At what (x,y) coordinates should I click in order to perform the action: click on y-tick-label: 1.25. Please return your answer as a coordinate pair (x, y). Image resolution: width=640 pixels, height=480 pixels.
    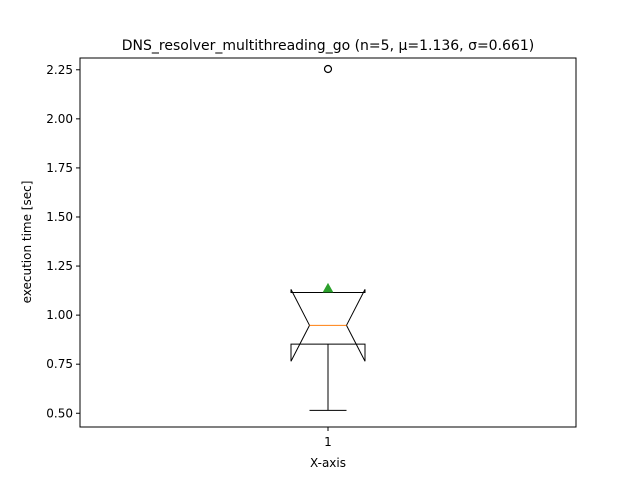
    Looking at the image, I should click on (59, 266).